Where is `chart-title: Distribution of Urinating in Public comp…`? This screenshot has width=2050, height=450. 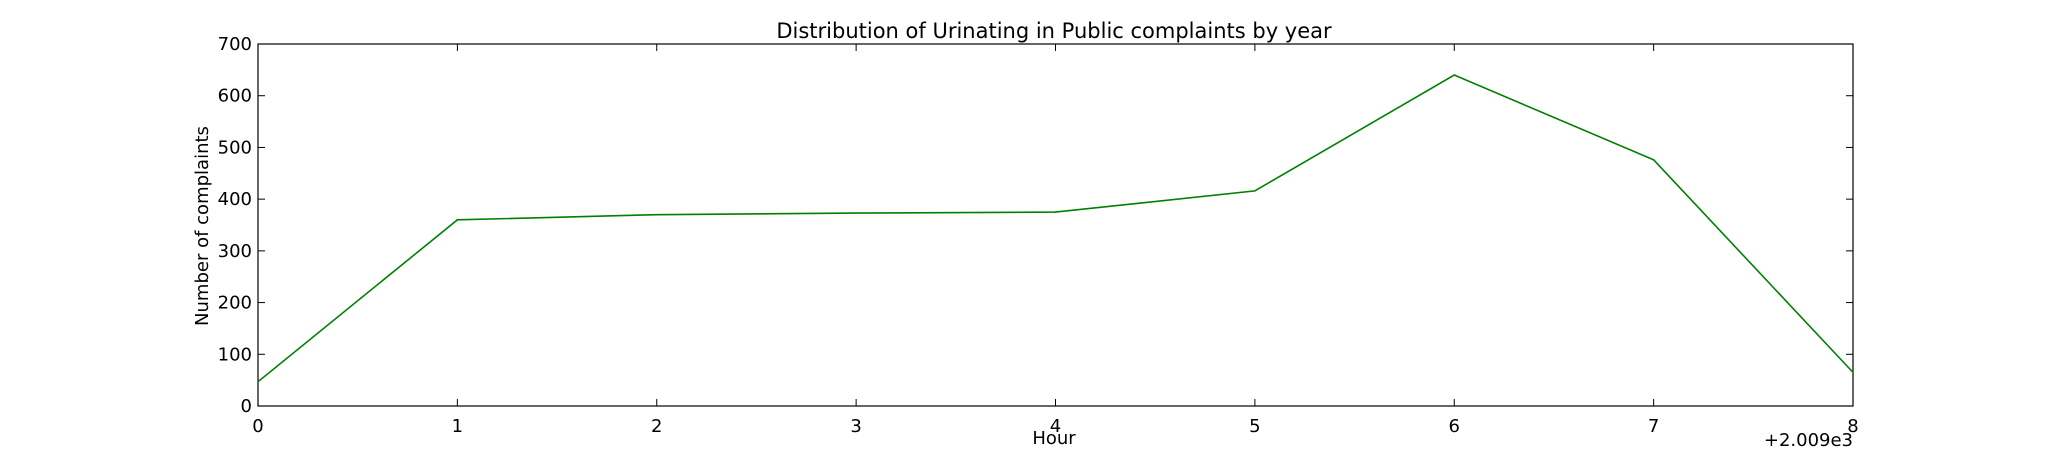
chart-title: Distribution of Urinating in Public comp… is located at coordinates (1054, 31).